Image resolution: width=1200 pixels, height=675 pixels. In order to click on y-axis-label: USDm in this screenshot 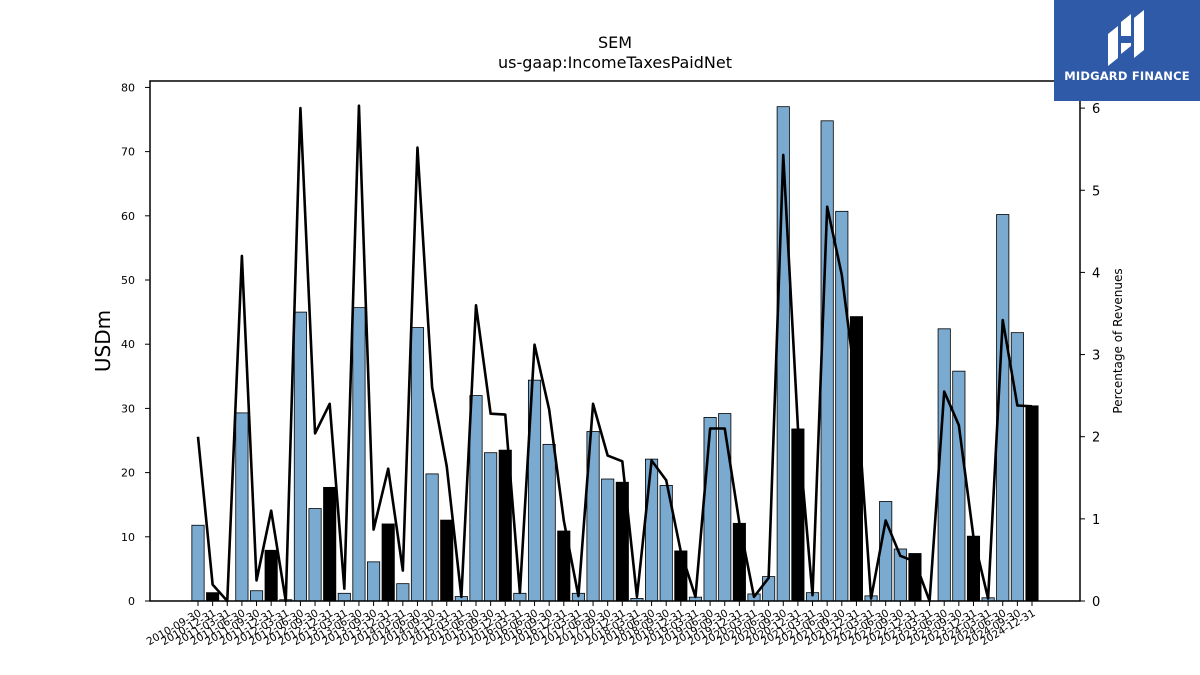, I will do `click(103, 341)`.